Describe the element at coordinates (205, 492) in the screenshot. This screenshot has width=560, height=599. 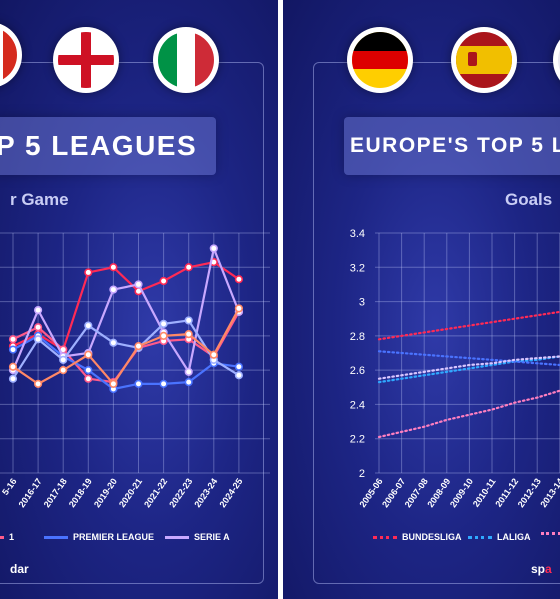
I see `x-tick-label: 2023-24` at that location.